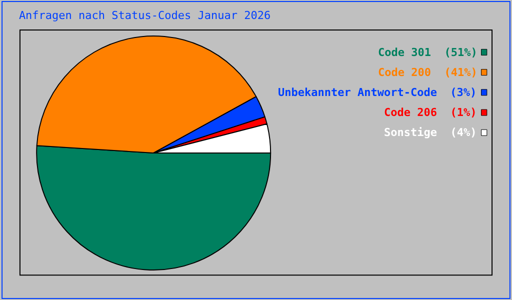  I want to click on legend-label: Code 200 (41%), so click(428, 72).